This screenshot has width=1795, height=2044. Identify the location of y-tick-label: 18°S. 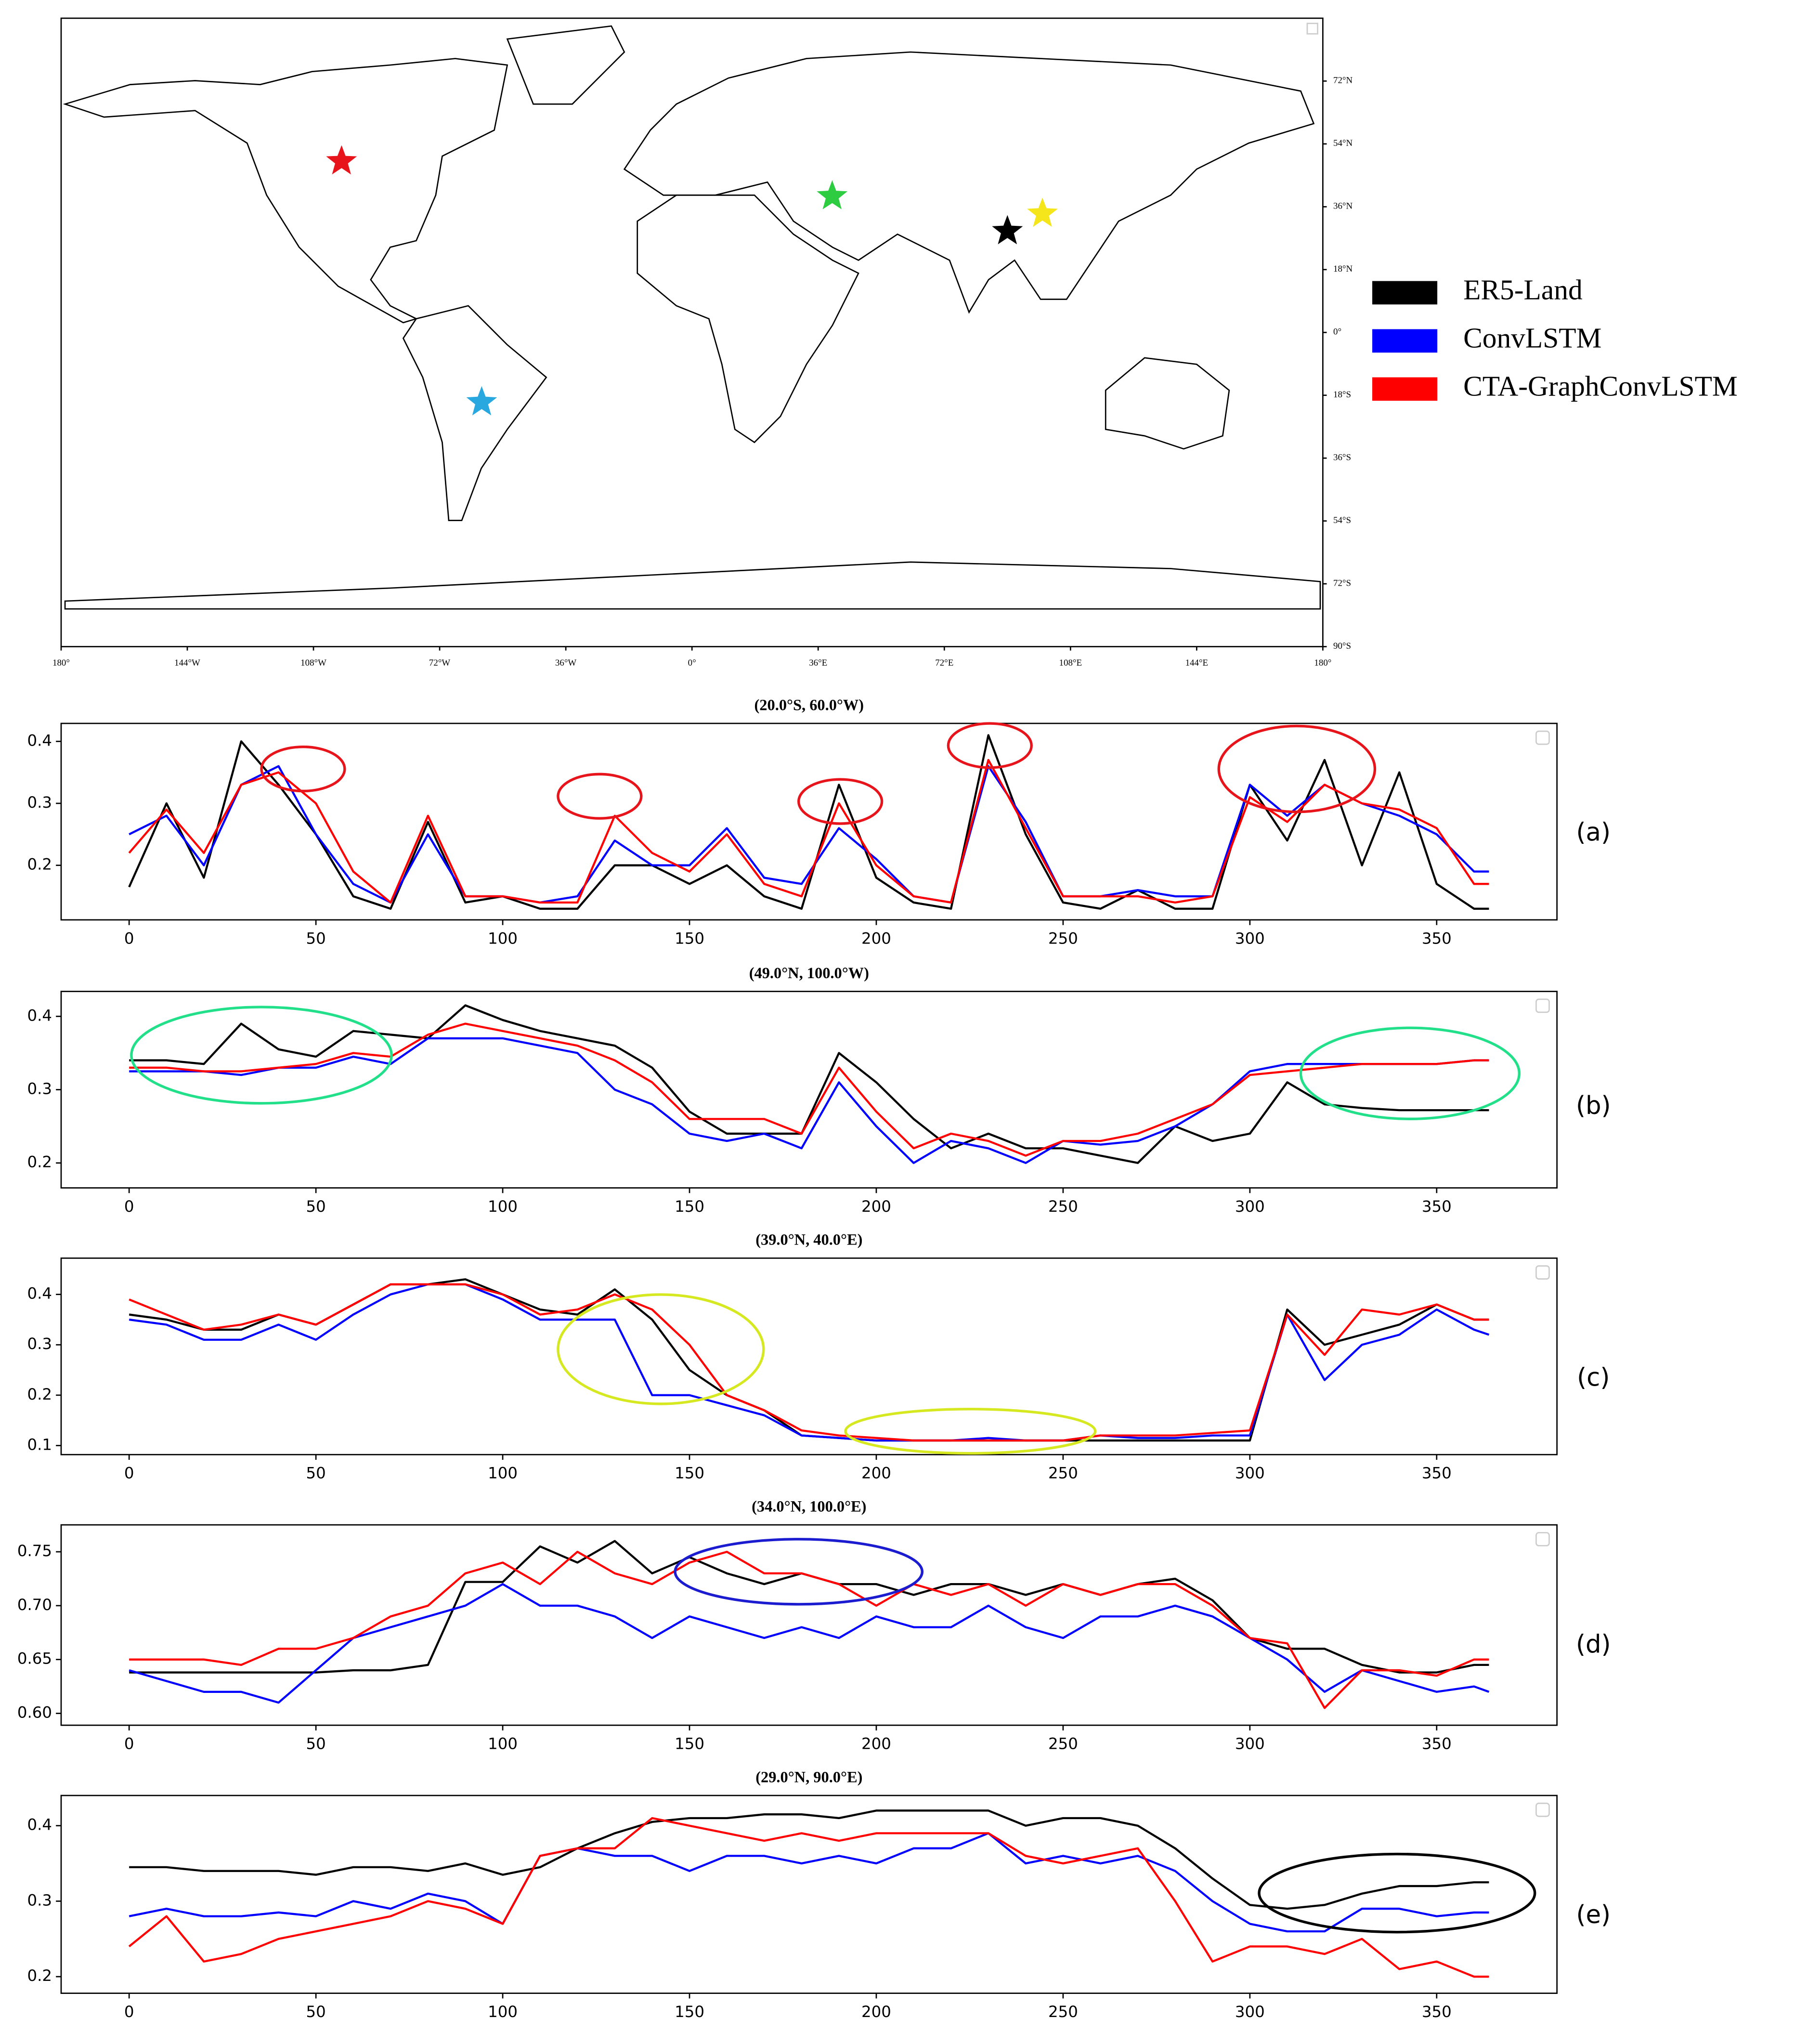
(1342, 395).